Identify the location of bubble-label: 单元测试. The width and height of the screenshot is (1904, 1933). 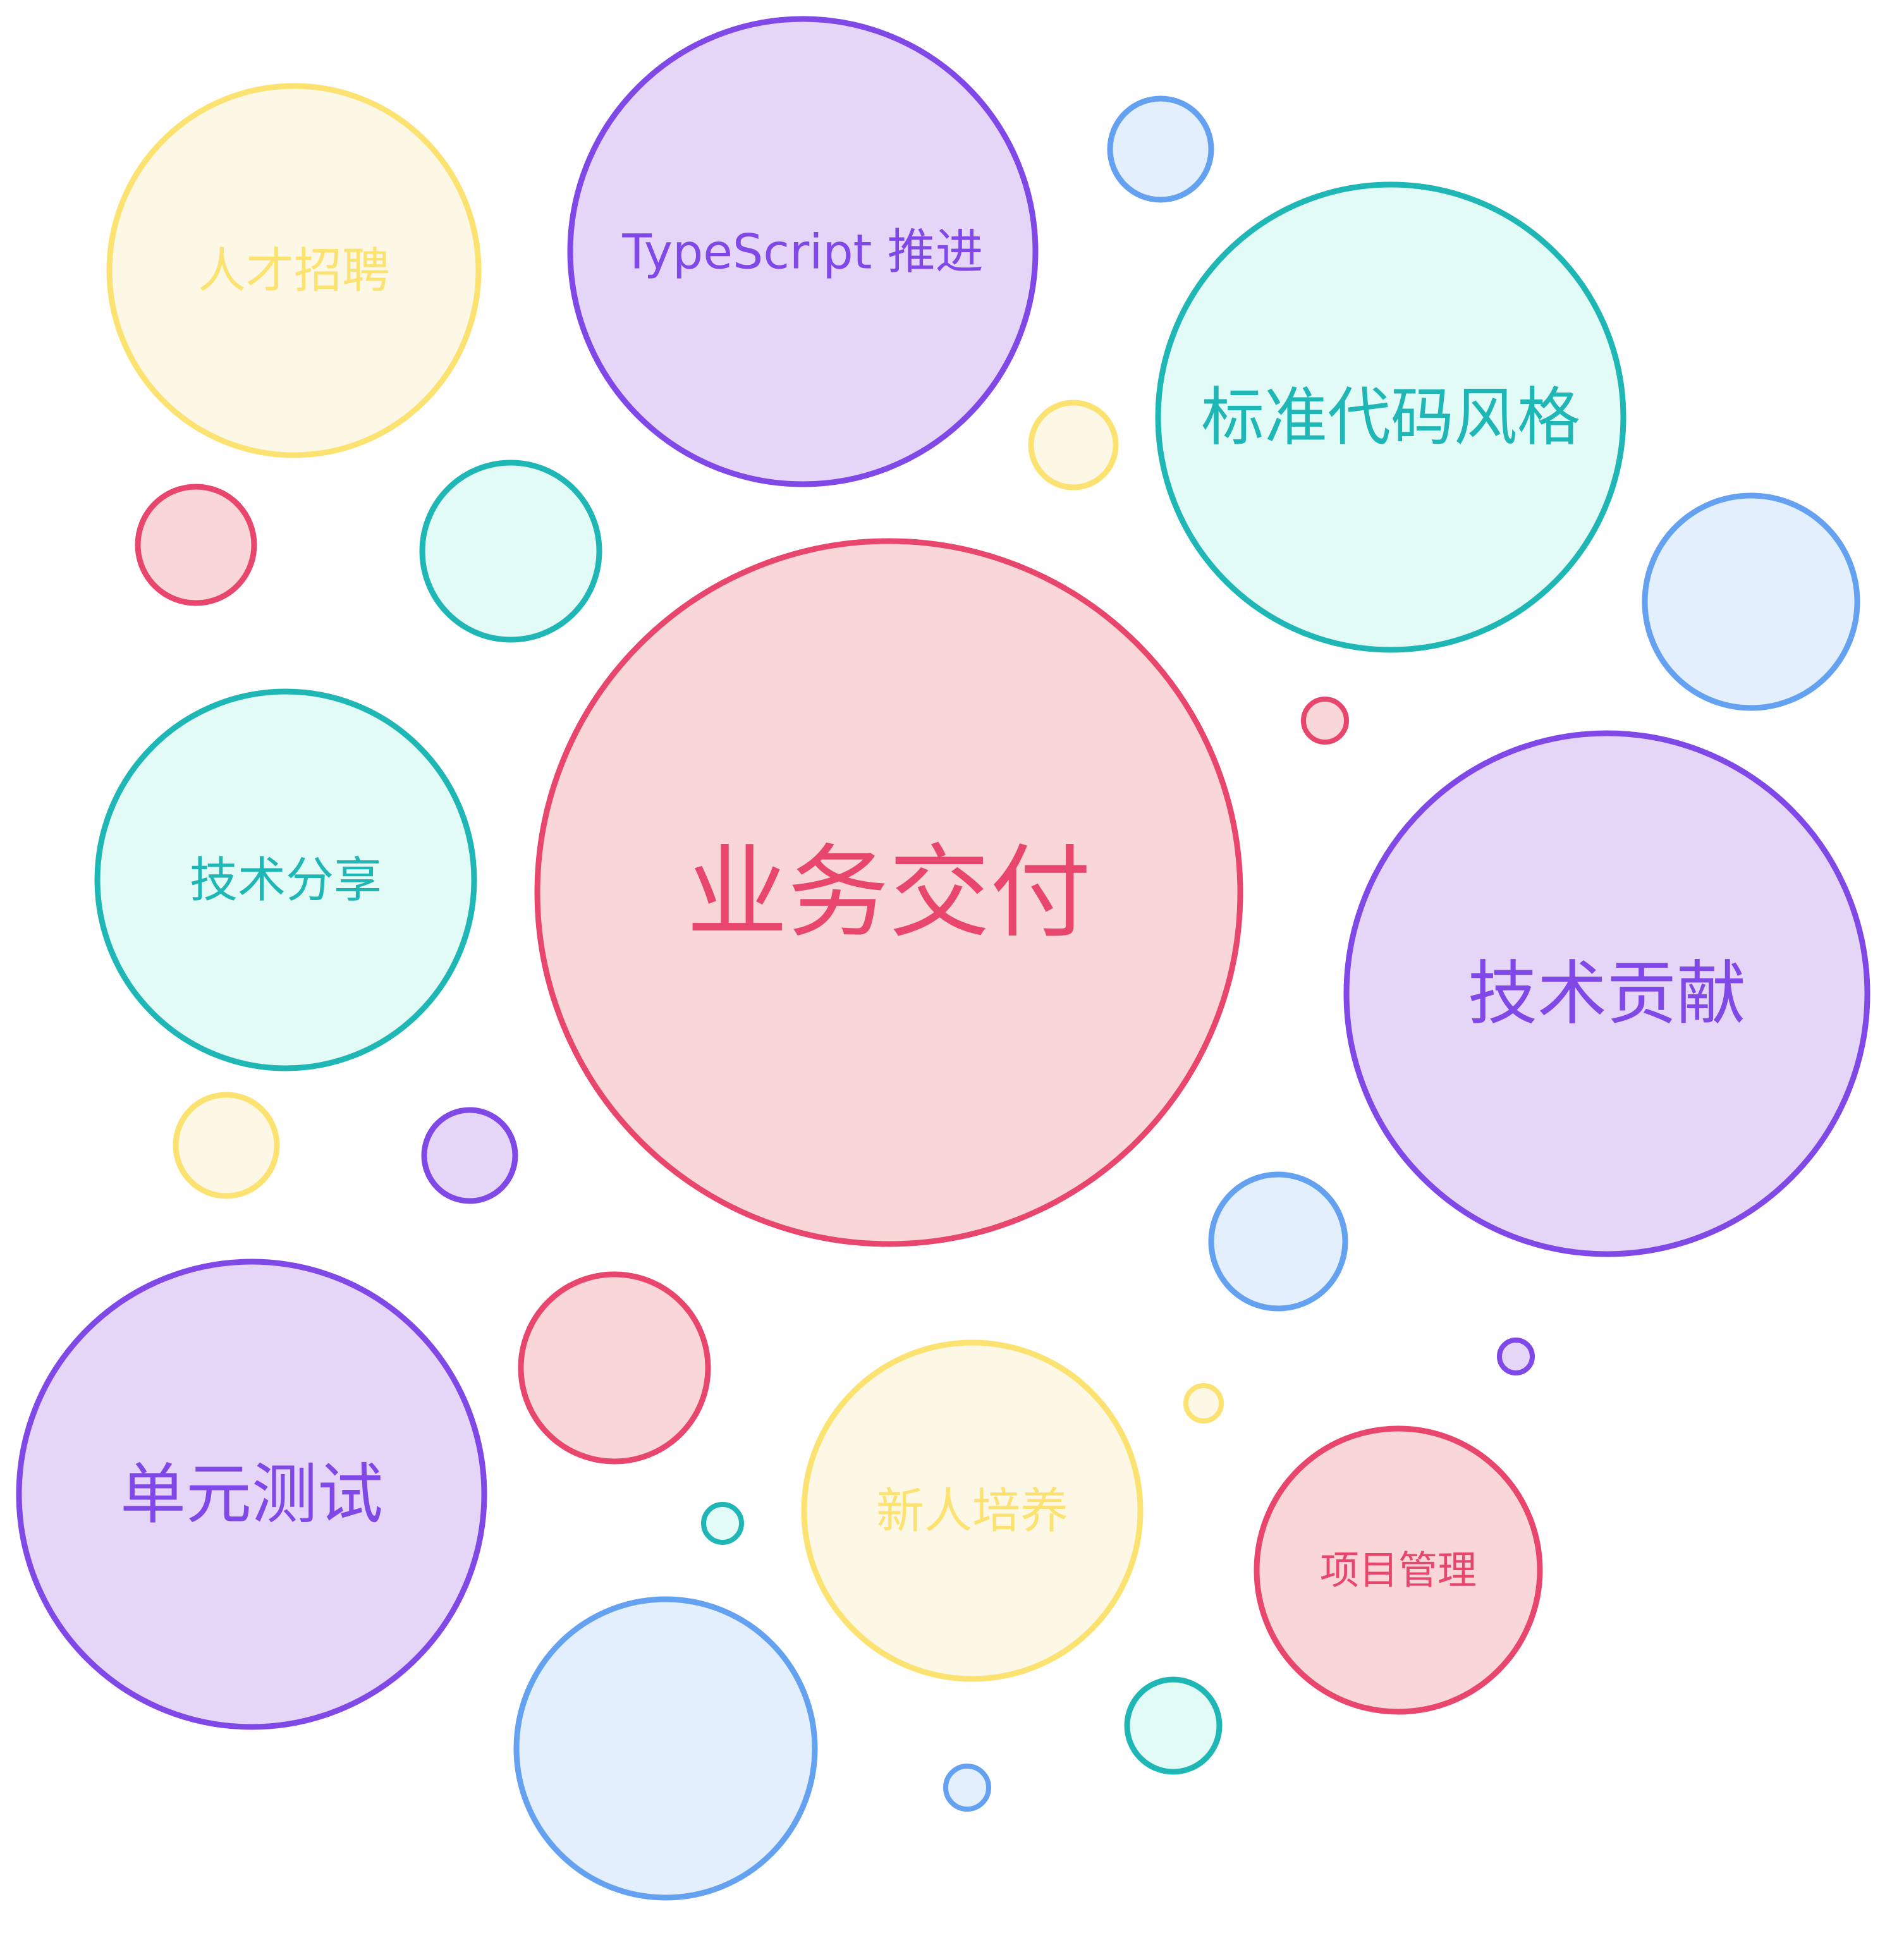
(251, 1494).